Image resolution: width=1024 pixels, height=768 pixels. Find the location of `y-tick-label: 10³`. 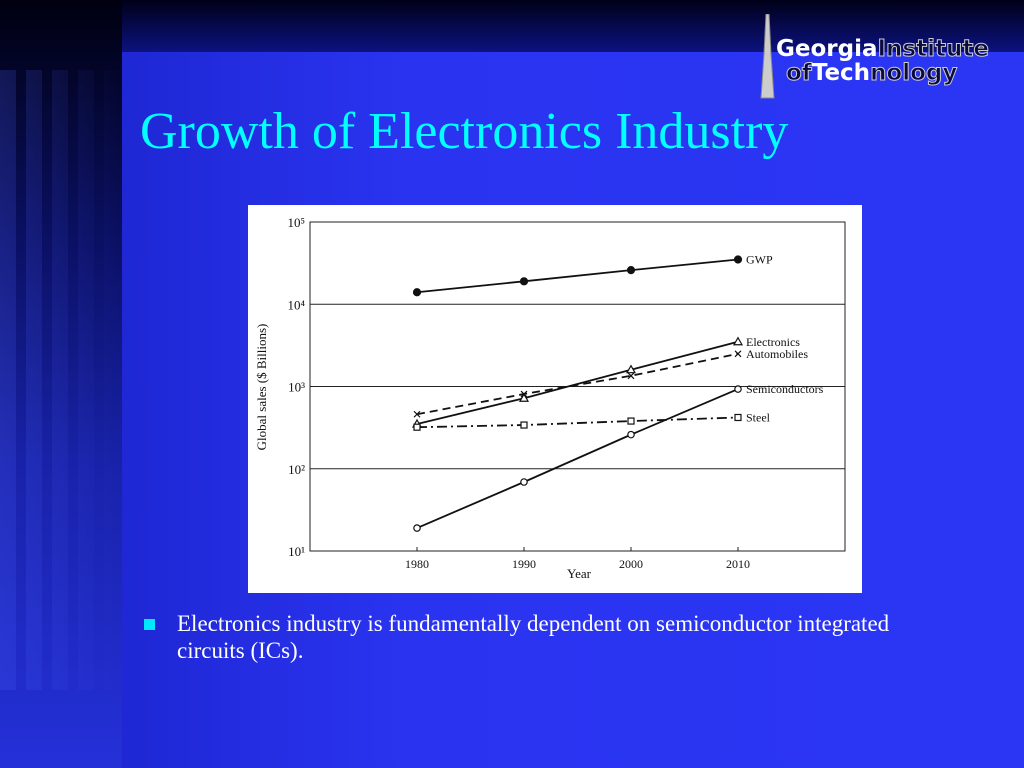

y-tick-label: 10³ is located at coordinates (296, 387).